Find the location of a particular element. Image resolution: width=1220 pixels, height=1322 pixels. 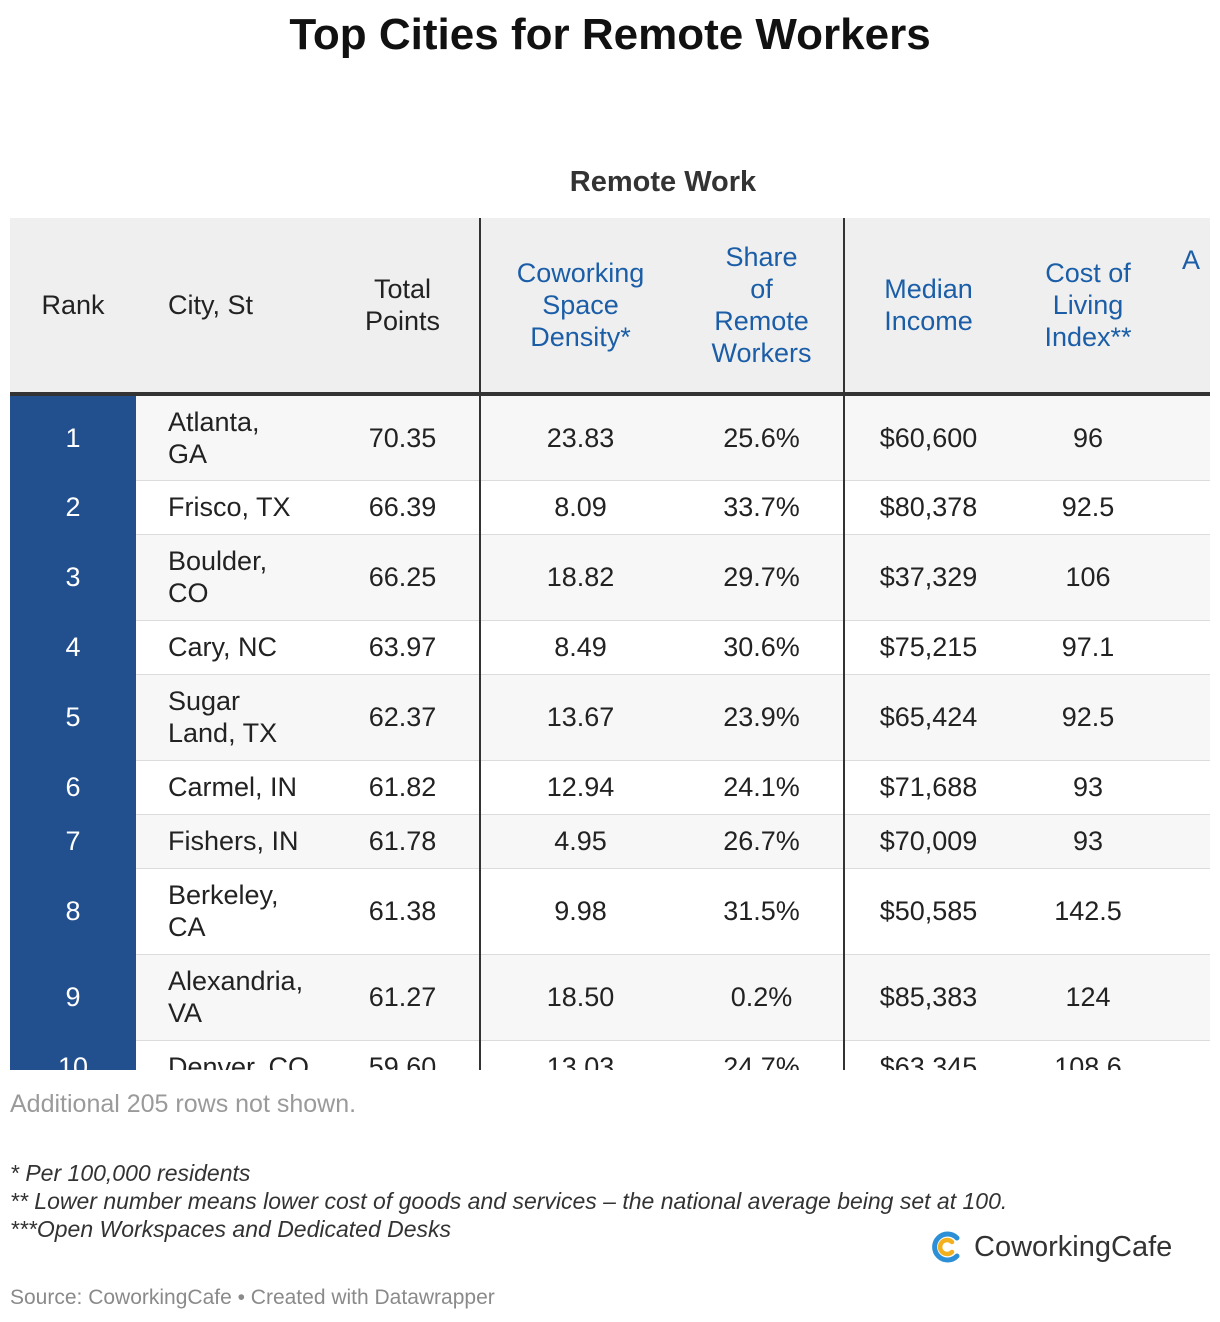

header-col-line: Index** is located at coordinates (1088, 337).